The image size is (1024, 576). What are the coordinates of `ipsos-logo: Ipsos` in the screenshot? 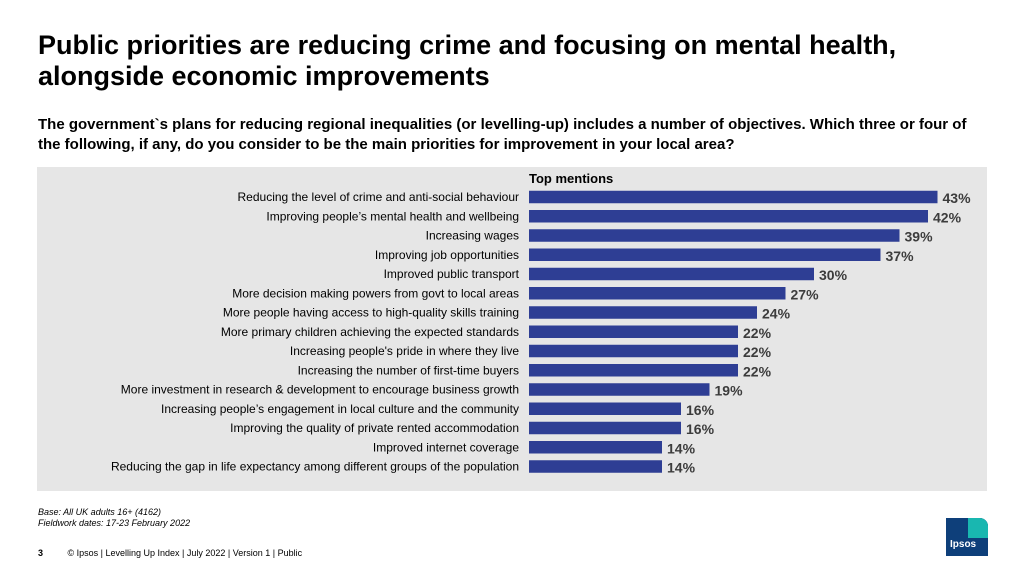 It's located at (967, 537).